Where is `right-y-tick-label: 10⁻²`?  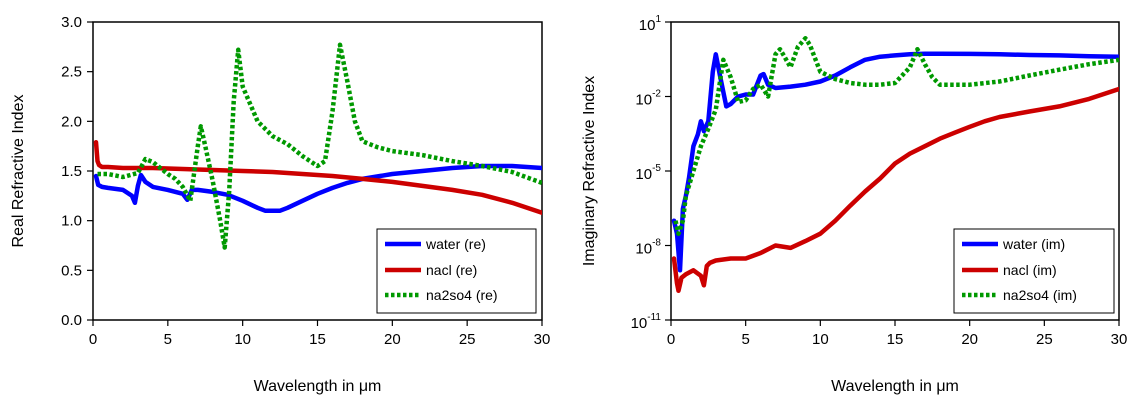 right-y-tick-label: 10⁻² is located at coordinates (648, 99).